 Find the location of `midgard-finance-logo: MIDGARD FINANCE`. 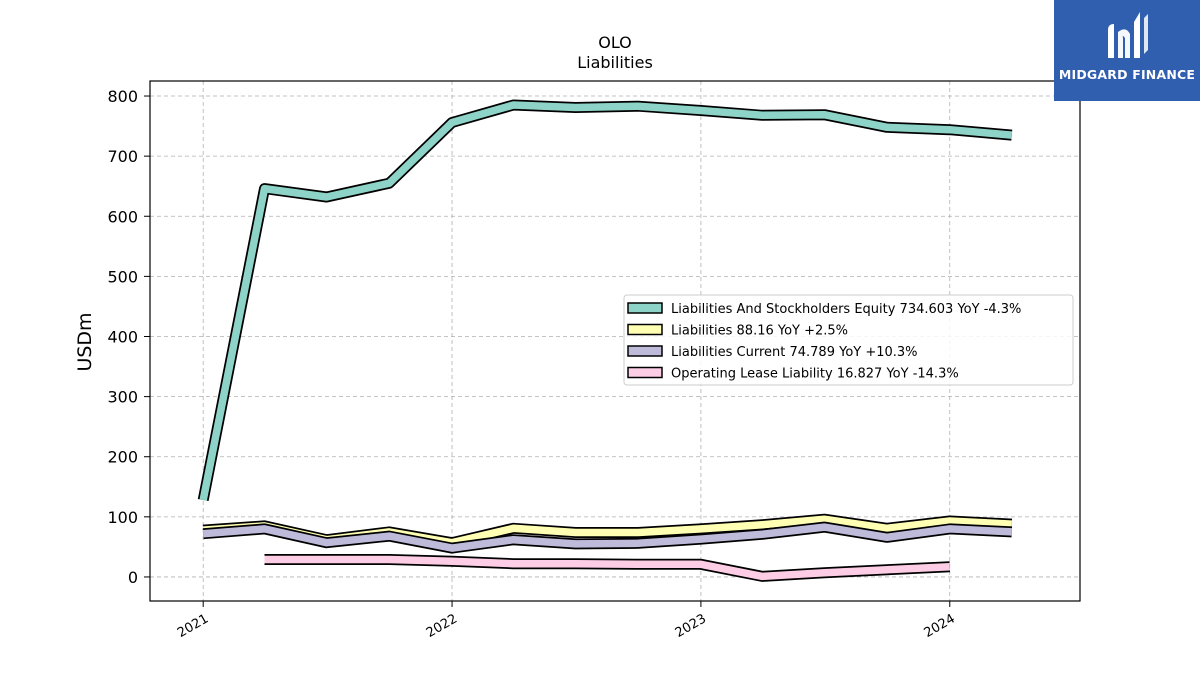

midgard-finance-logo: MIDGARD FINANCE is located at coordinates (1127, 50).